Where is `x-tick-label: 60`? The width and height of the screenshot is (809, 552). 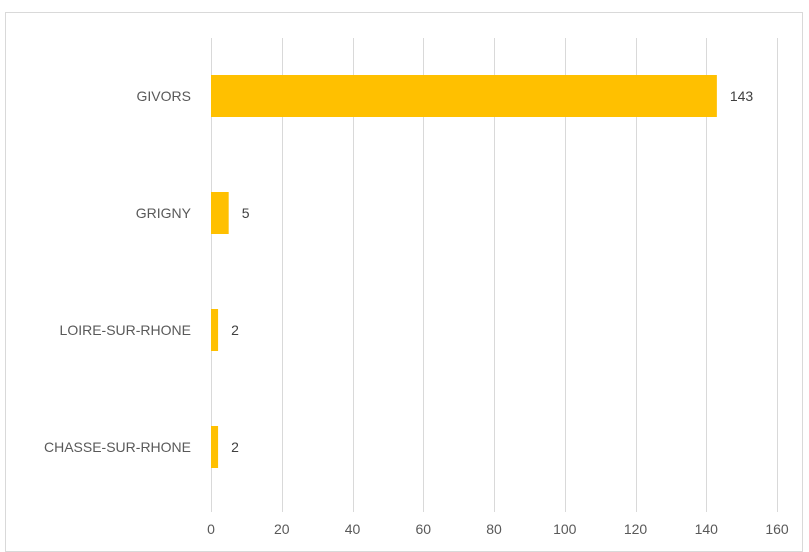
x-tick-label: 60 is located at coordinates (423, 529).